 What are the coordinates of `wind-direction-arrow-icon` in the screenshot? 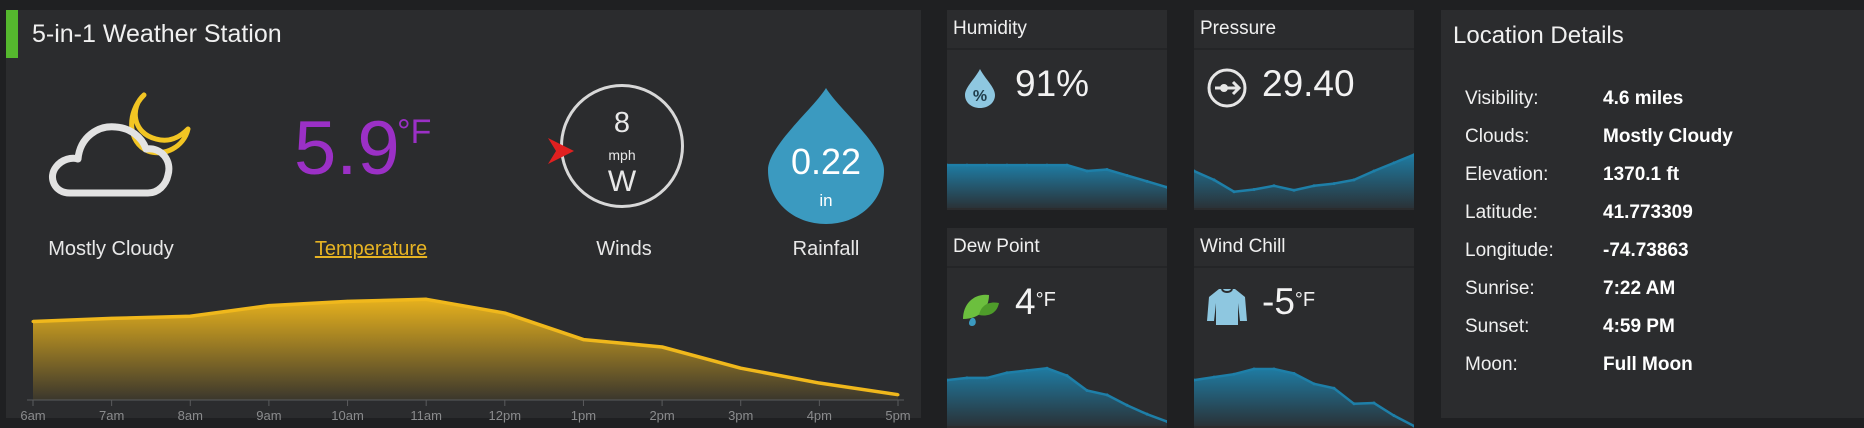 It's located at (561, 151).